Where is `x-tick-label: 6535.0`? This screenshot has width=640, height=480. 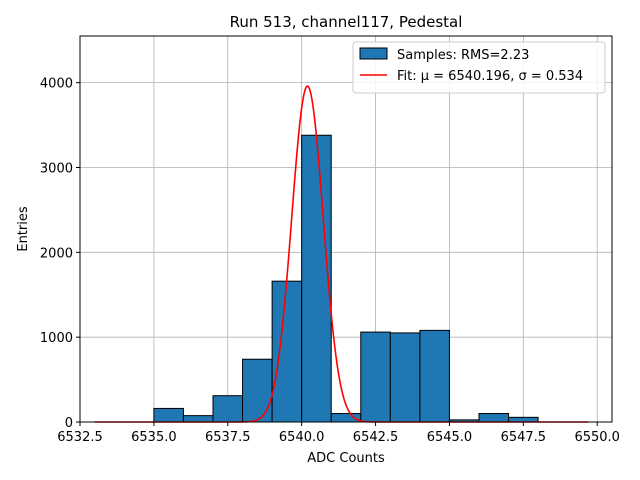 x-tick-label: 6535.0 is located at coordinates (154, 437).